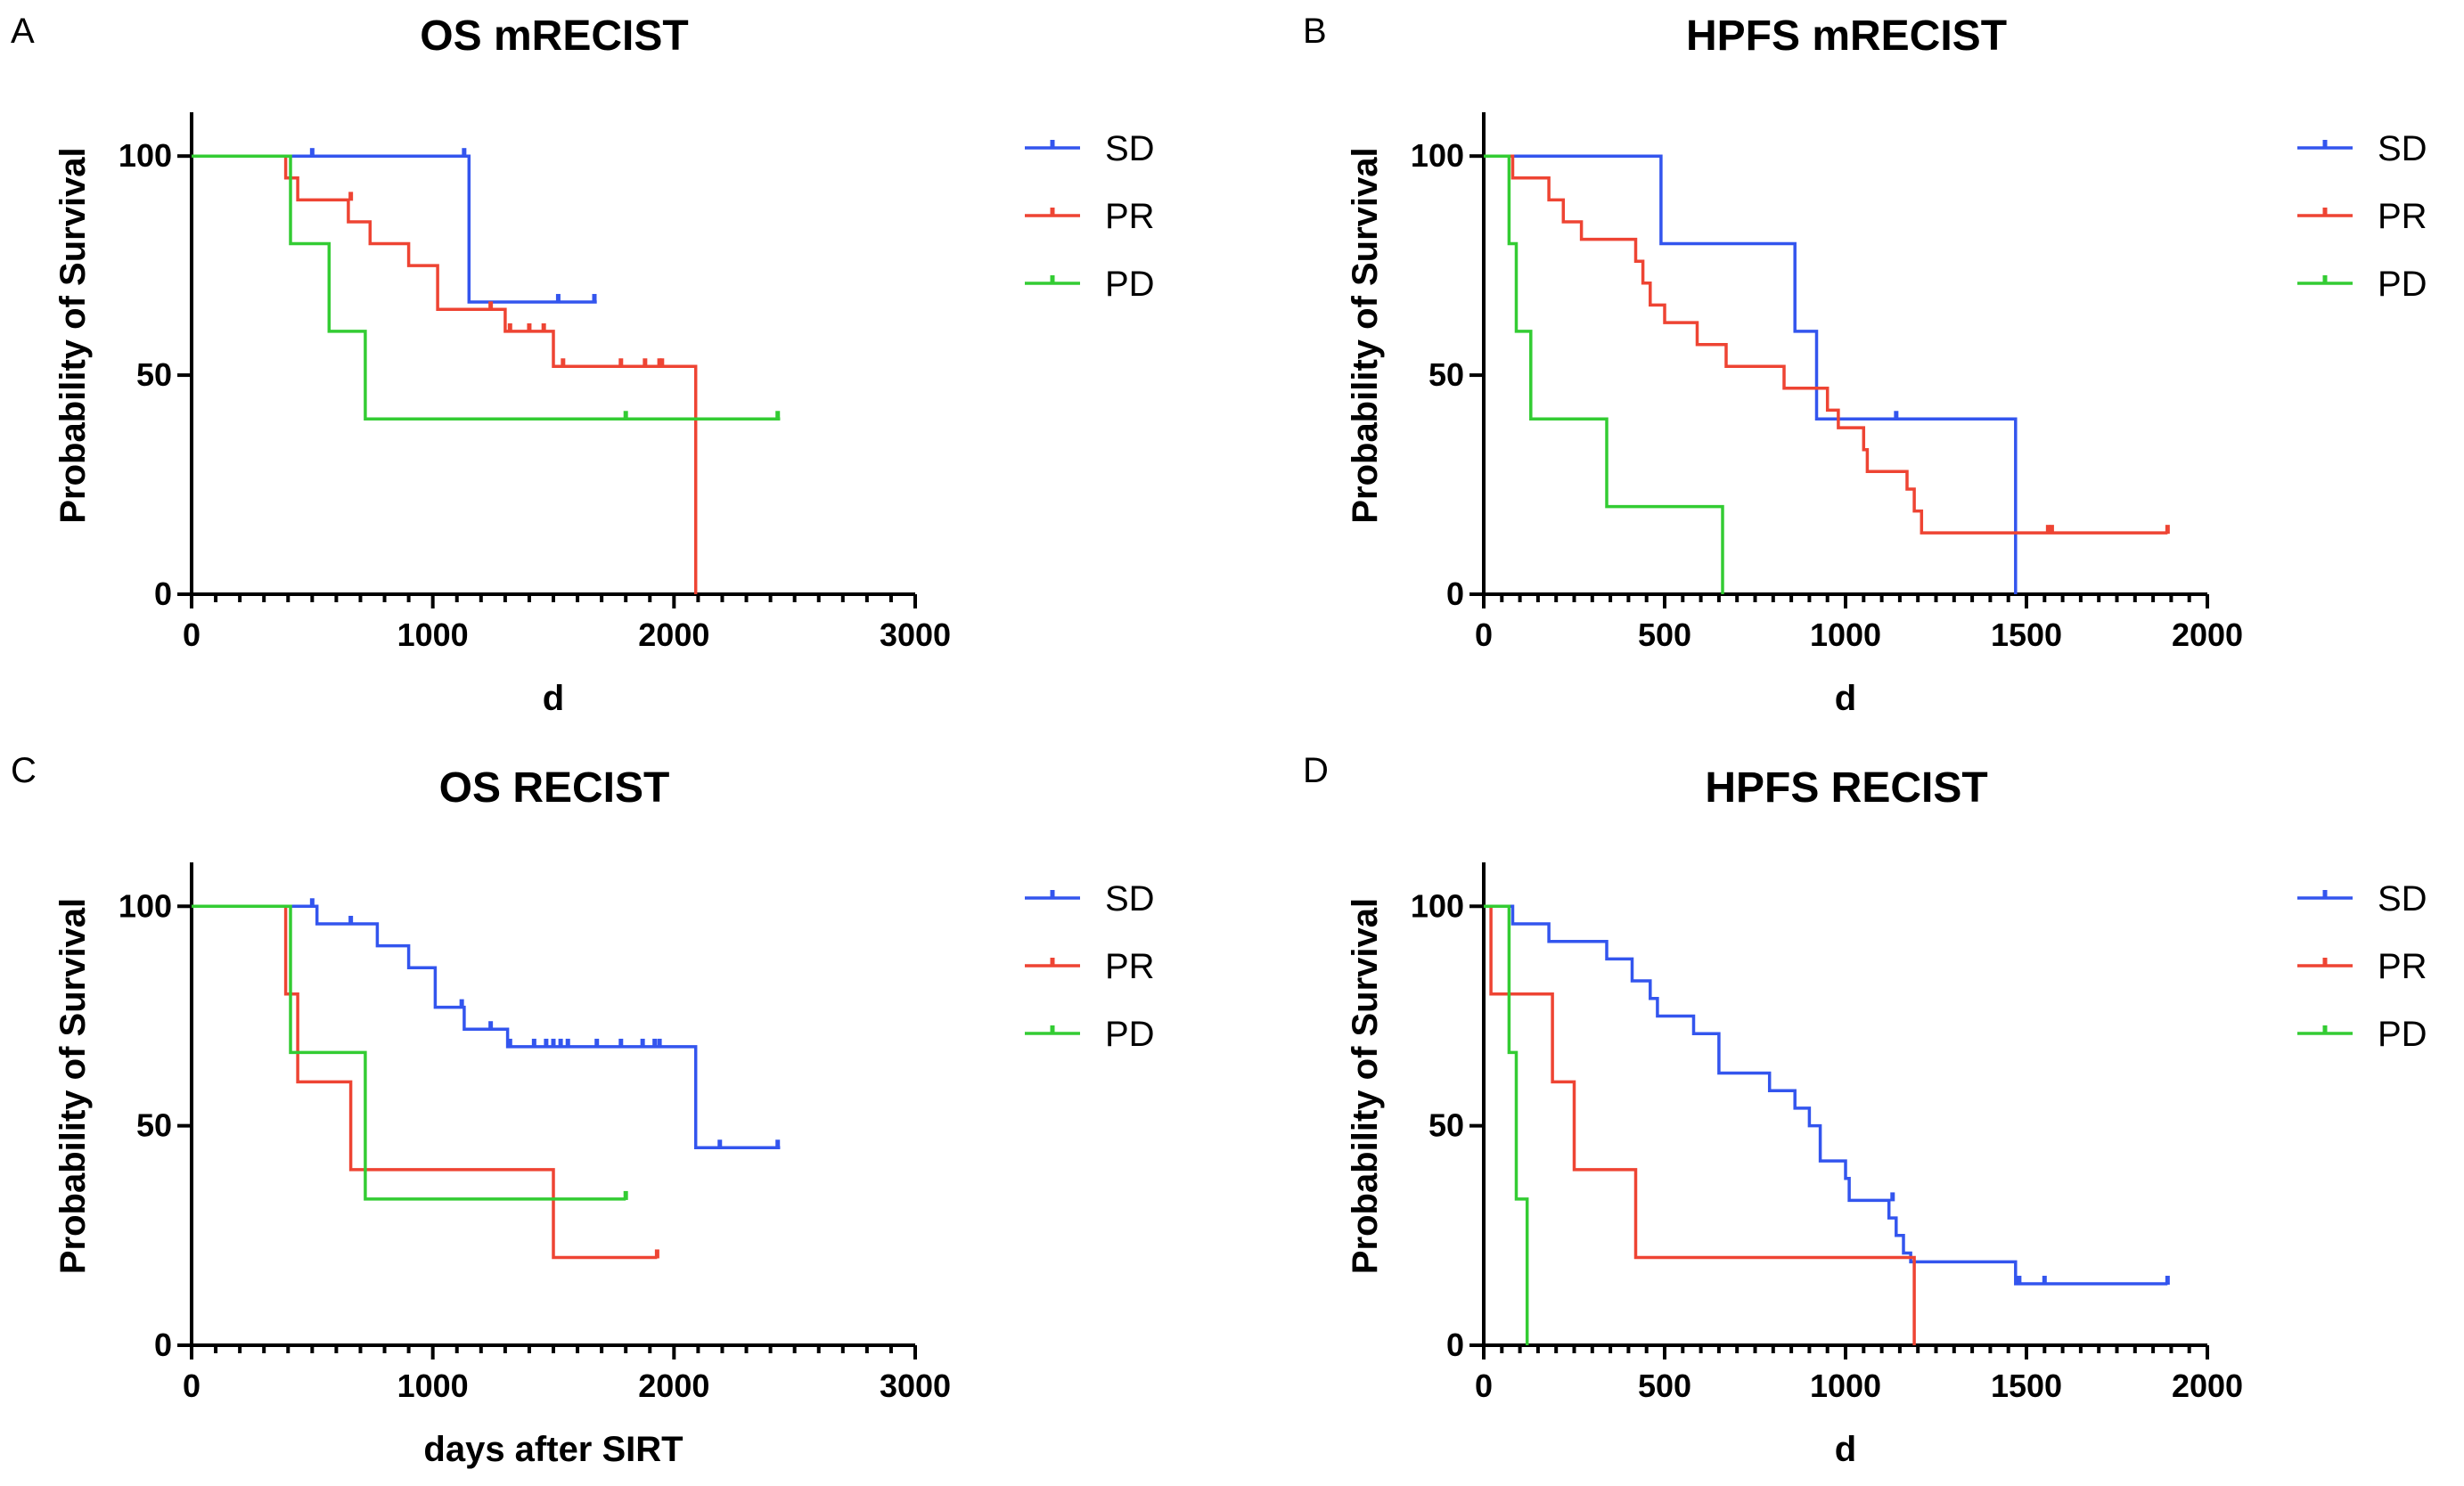 The image size is (2464, 1486). What do you see at coordinates (553, 1449) in the screenshot?
I see `x-axis-label: days after SIRT` at bounding box center [553, 1449].